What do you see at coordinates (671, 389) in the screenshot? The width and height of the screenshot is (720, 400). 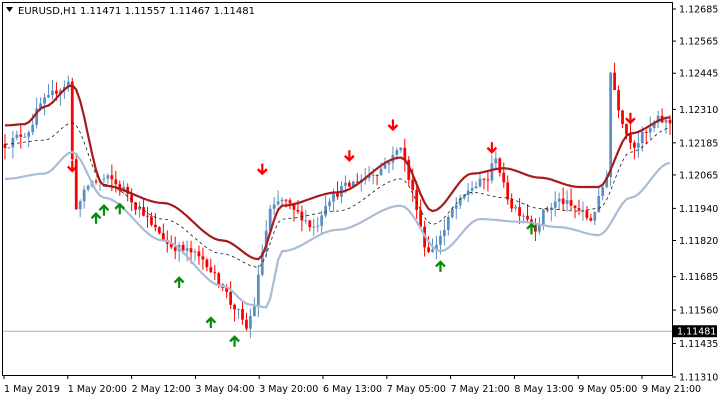 I see `x-tick-label: 9 May 21:00` at bounding box center [671, 389].